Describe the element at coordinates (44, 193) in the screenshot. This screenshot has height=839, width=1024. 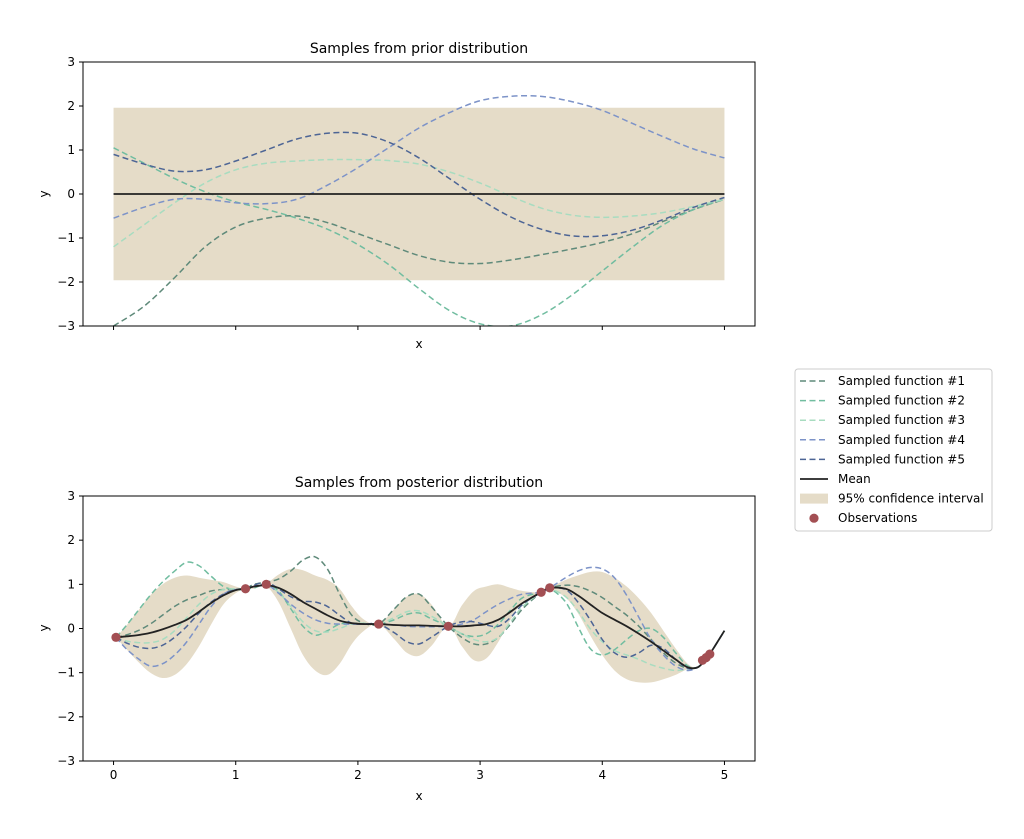
I see `prior-y-axis-label: y` at that location.